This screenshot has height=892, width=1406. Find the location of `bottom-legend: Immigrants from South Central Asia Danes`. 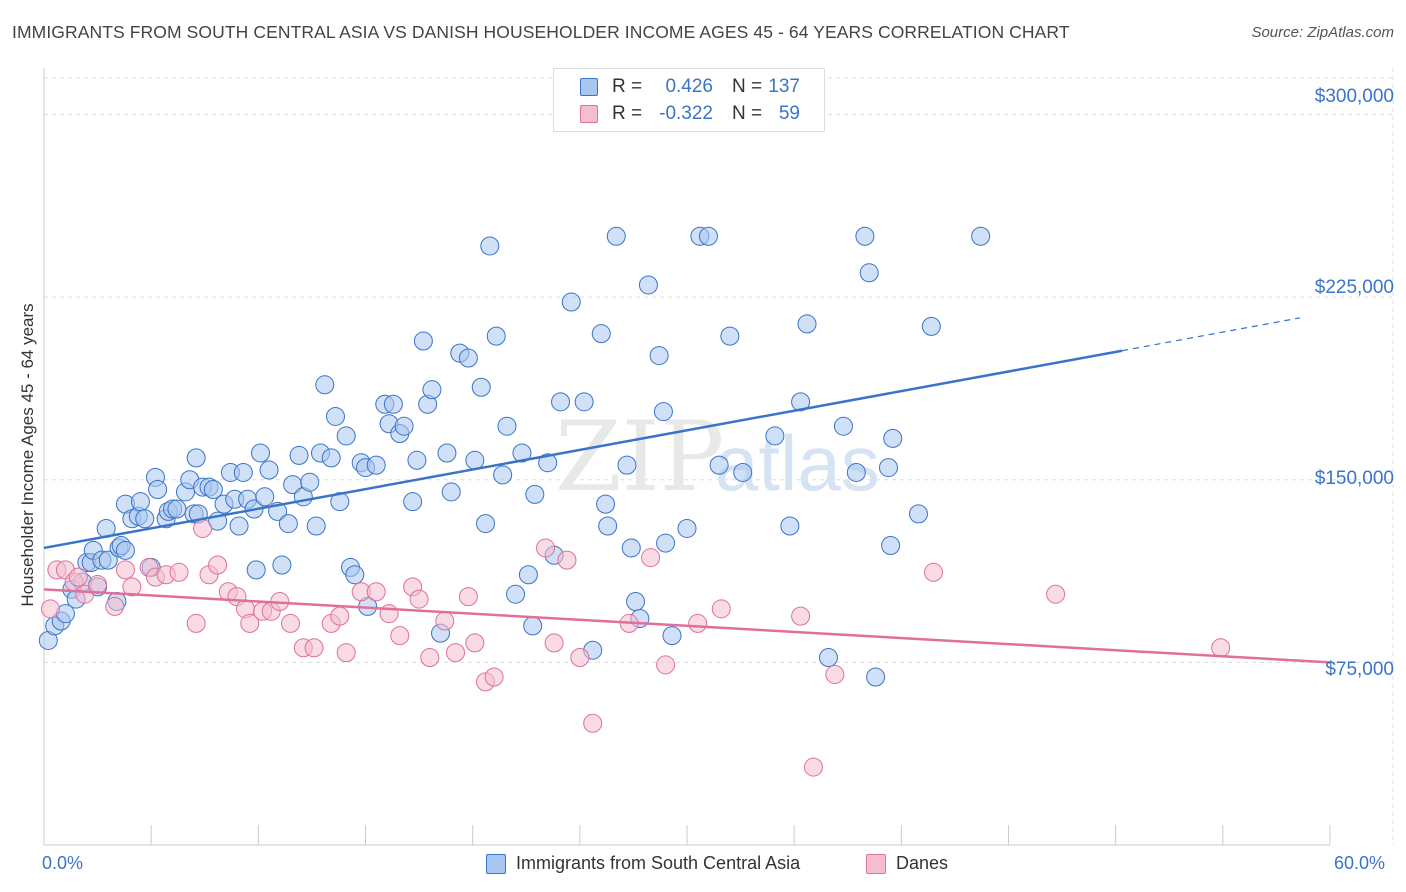

bottom-legend: Immigrants from South Central Asia Danes is located at coordinates (703, 865).